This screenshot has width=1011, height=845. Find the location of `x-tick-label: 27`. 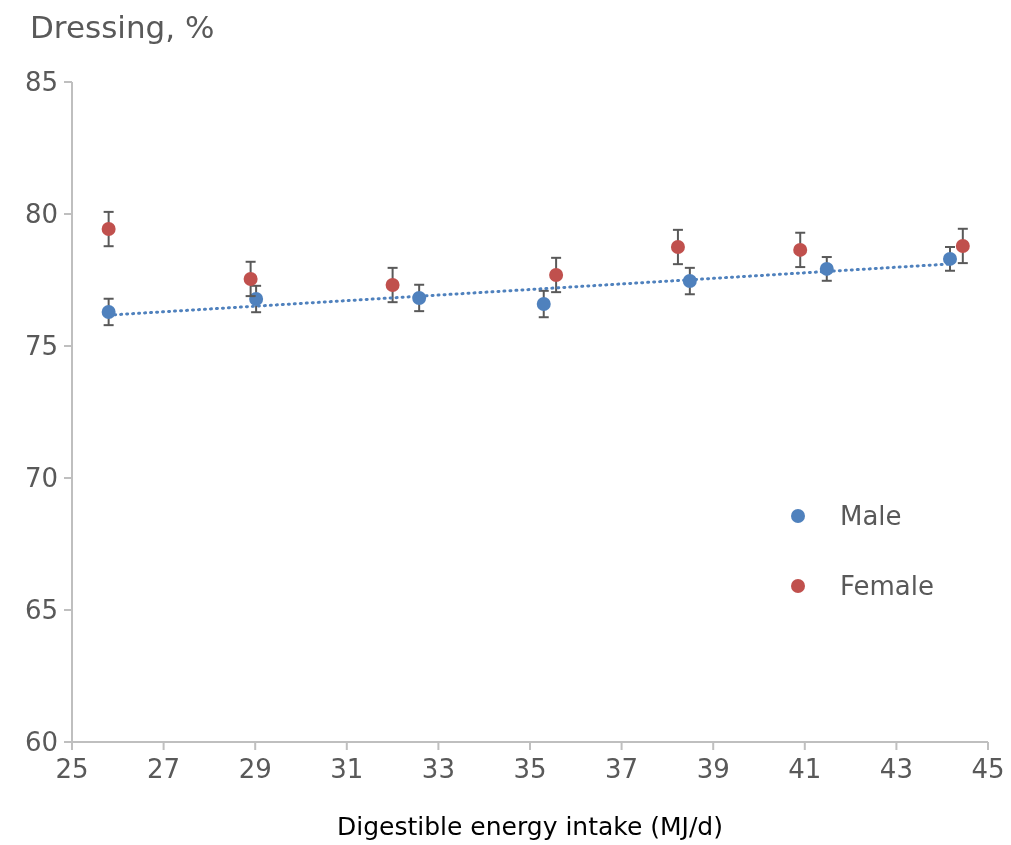

x-tick-label: 27 is located at coordinates (164, 769).